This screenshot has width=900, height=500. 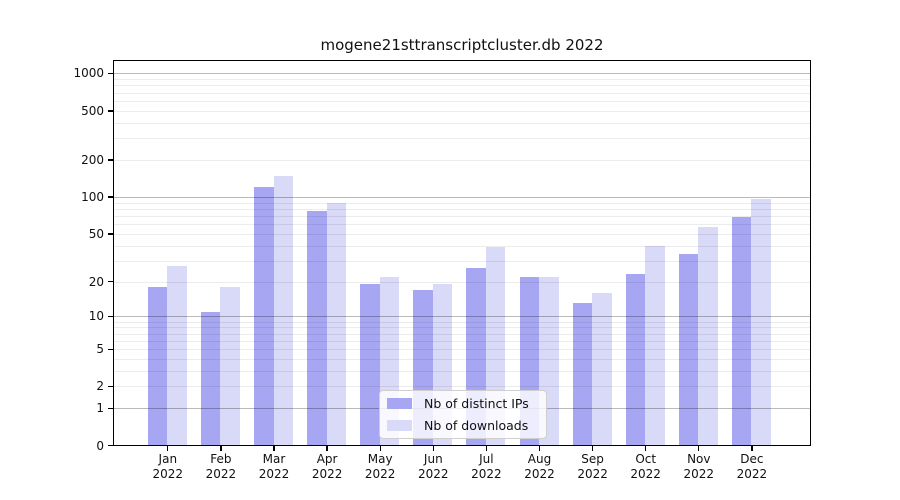 I want to click on x-axis-tick-label: Jan 2022, so click(x=168, y=466).